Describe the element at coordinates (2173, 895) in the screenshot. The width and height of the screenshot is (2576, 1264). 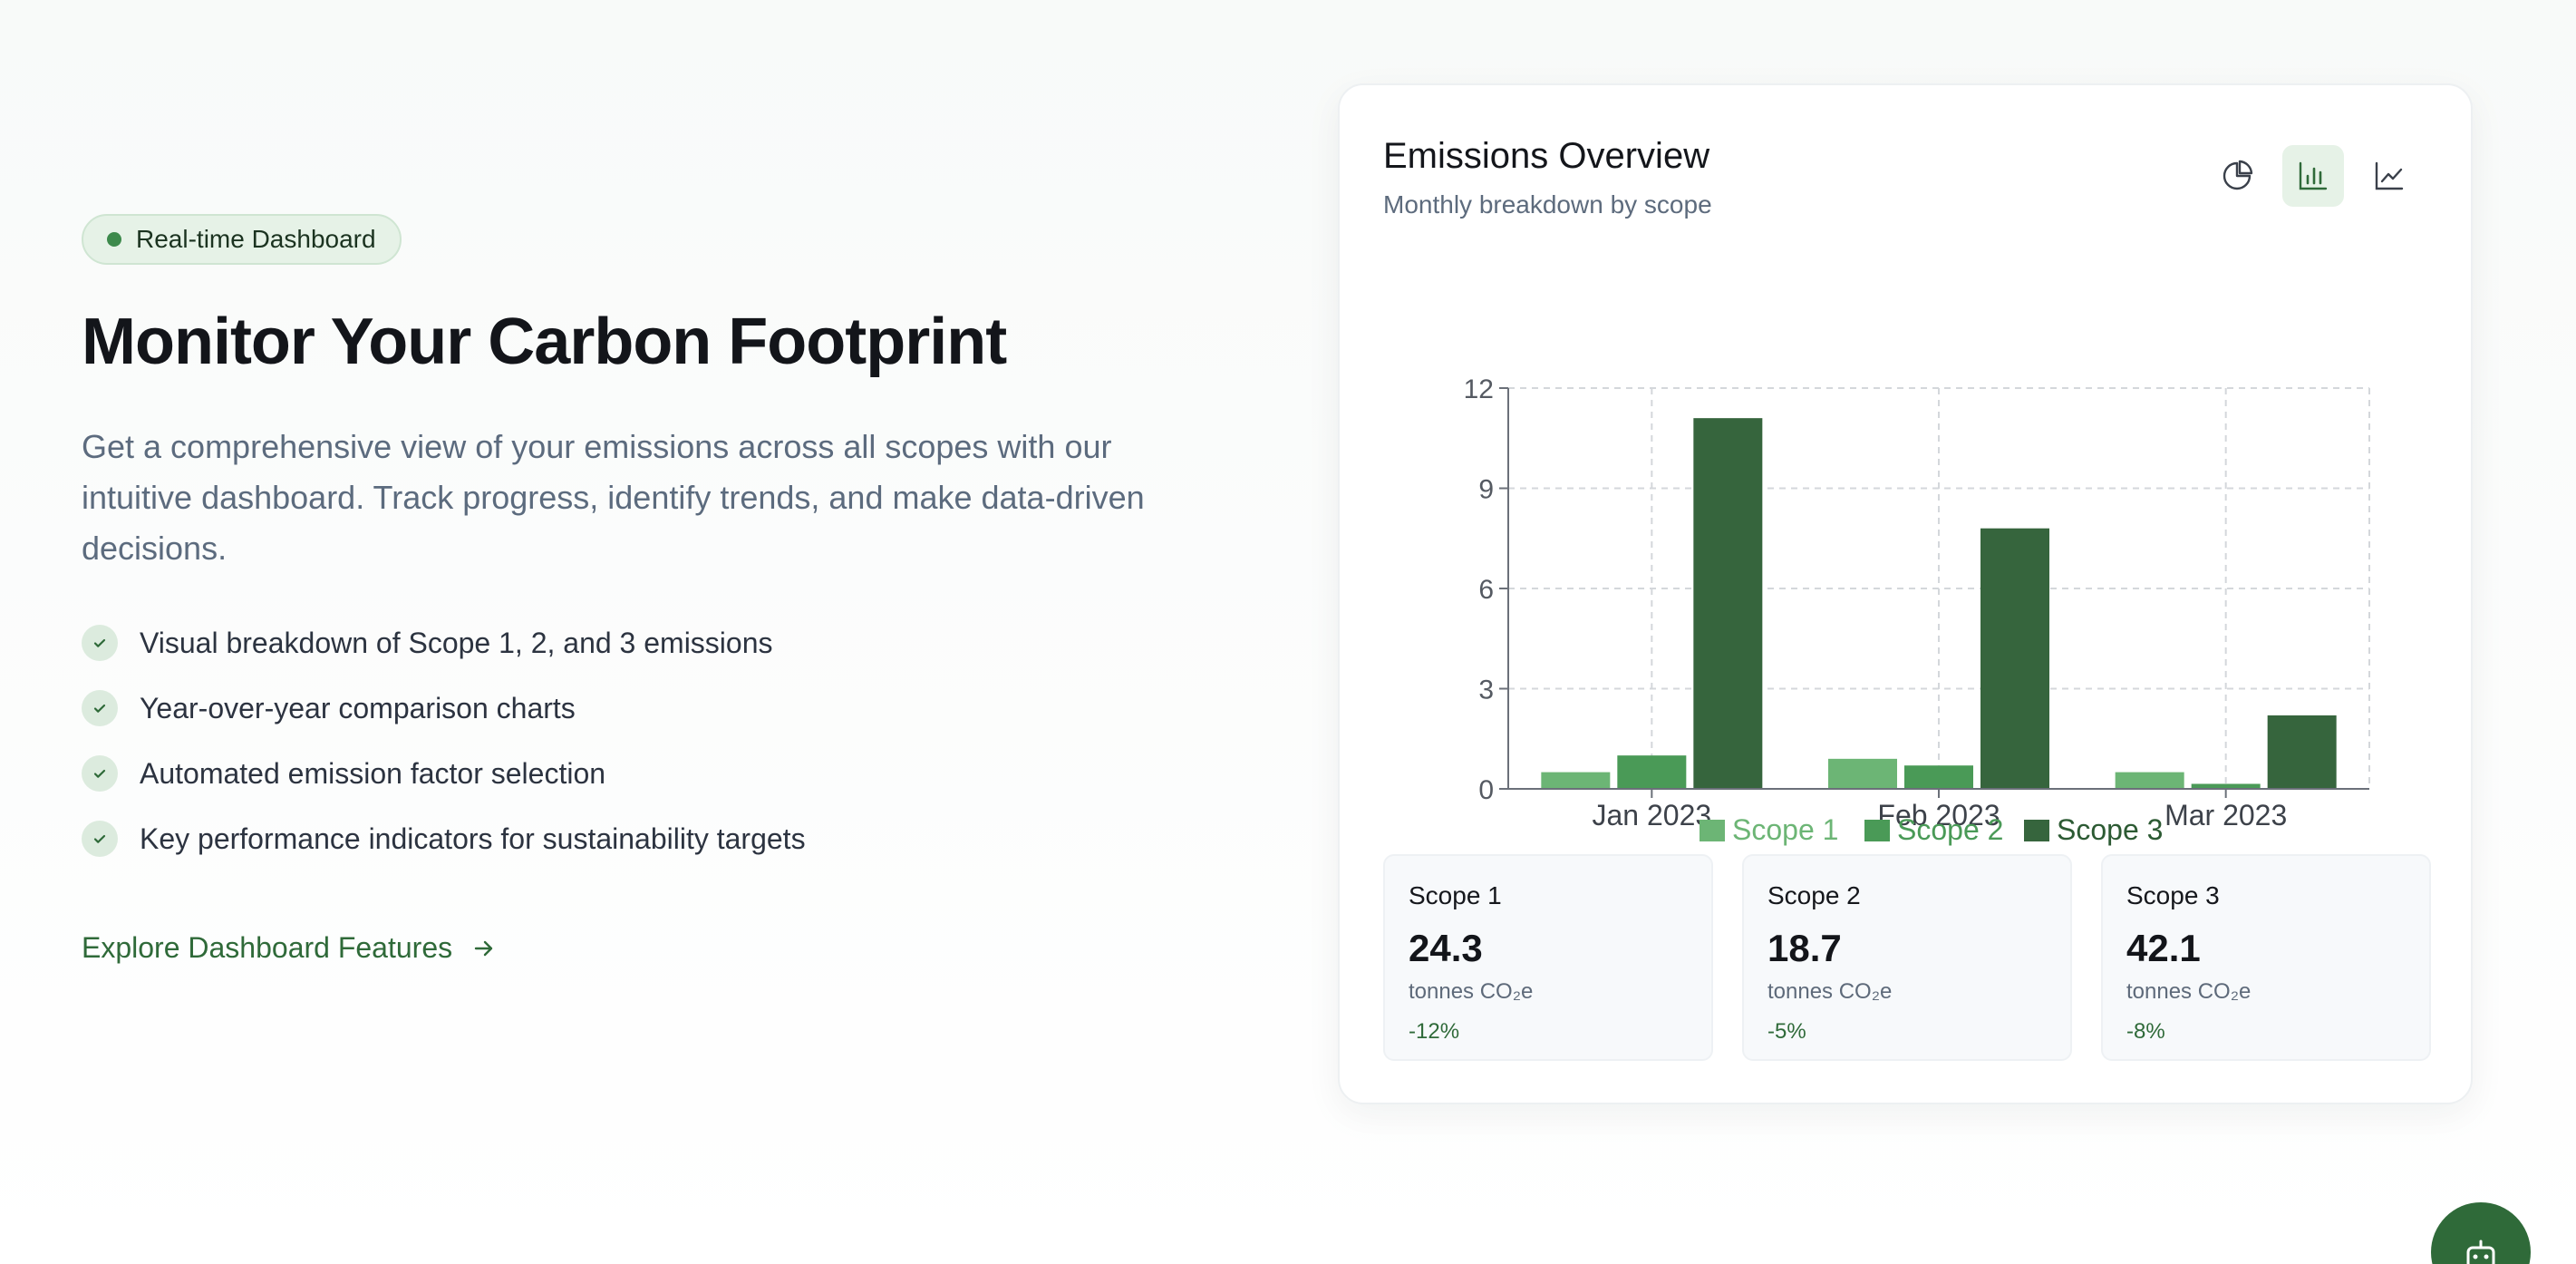
I see `stat-label: Scope 3` at that location.